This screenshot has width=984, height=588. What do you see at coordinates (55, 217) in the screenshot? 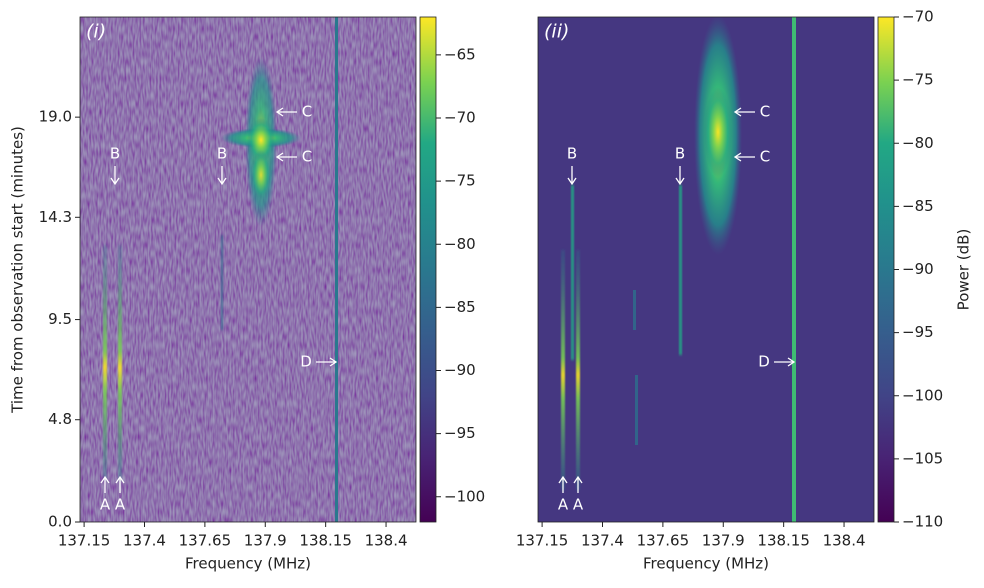
I see `y-tick-label: 14.3` at bounding box center [55, 217].